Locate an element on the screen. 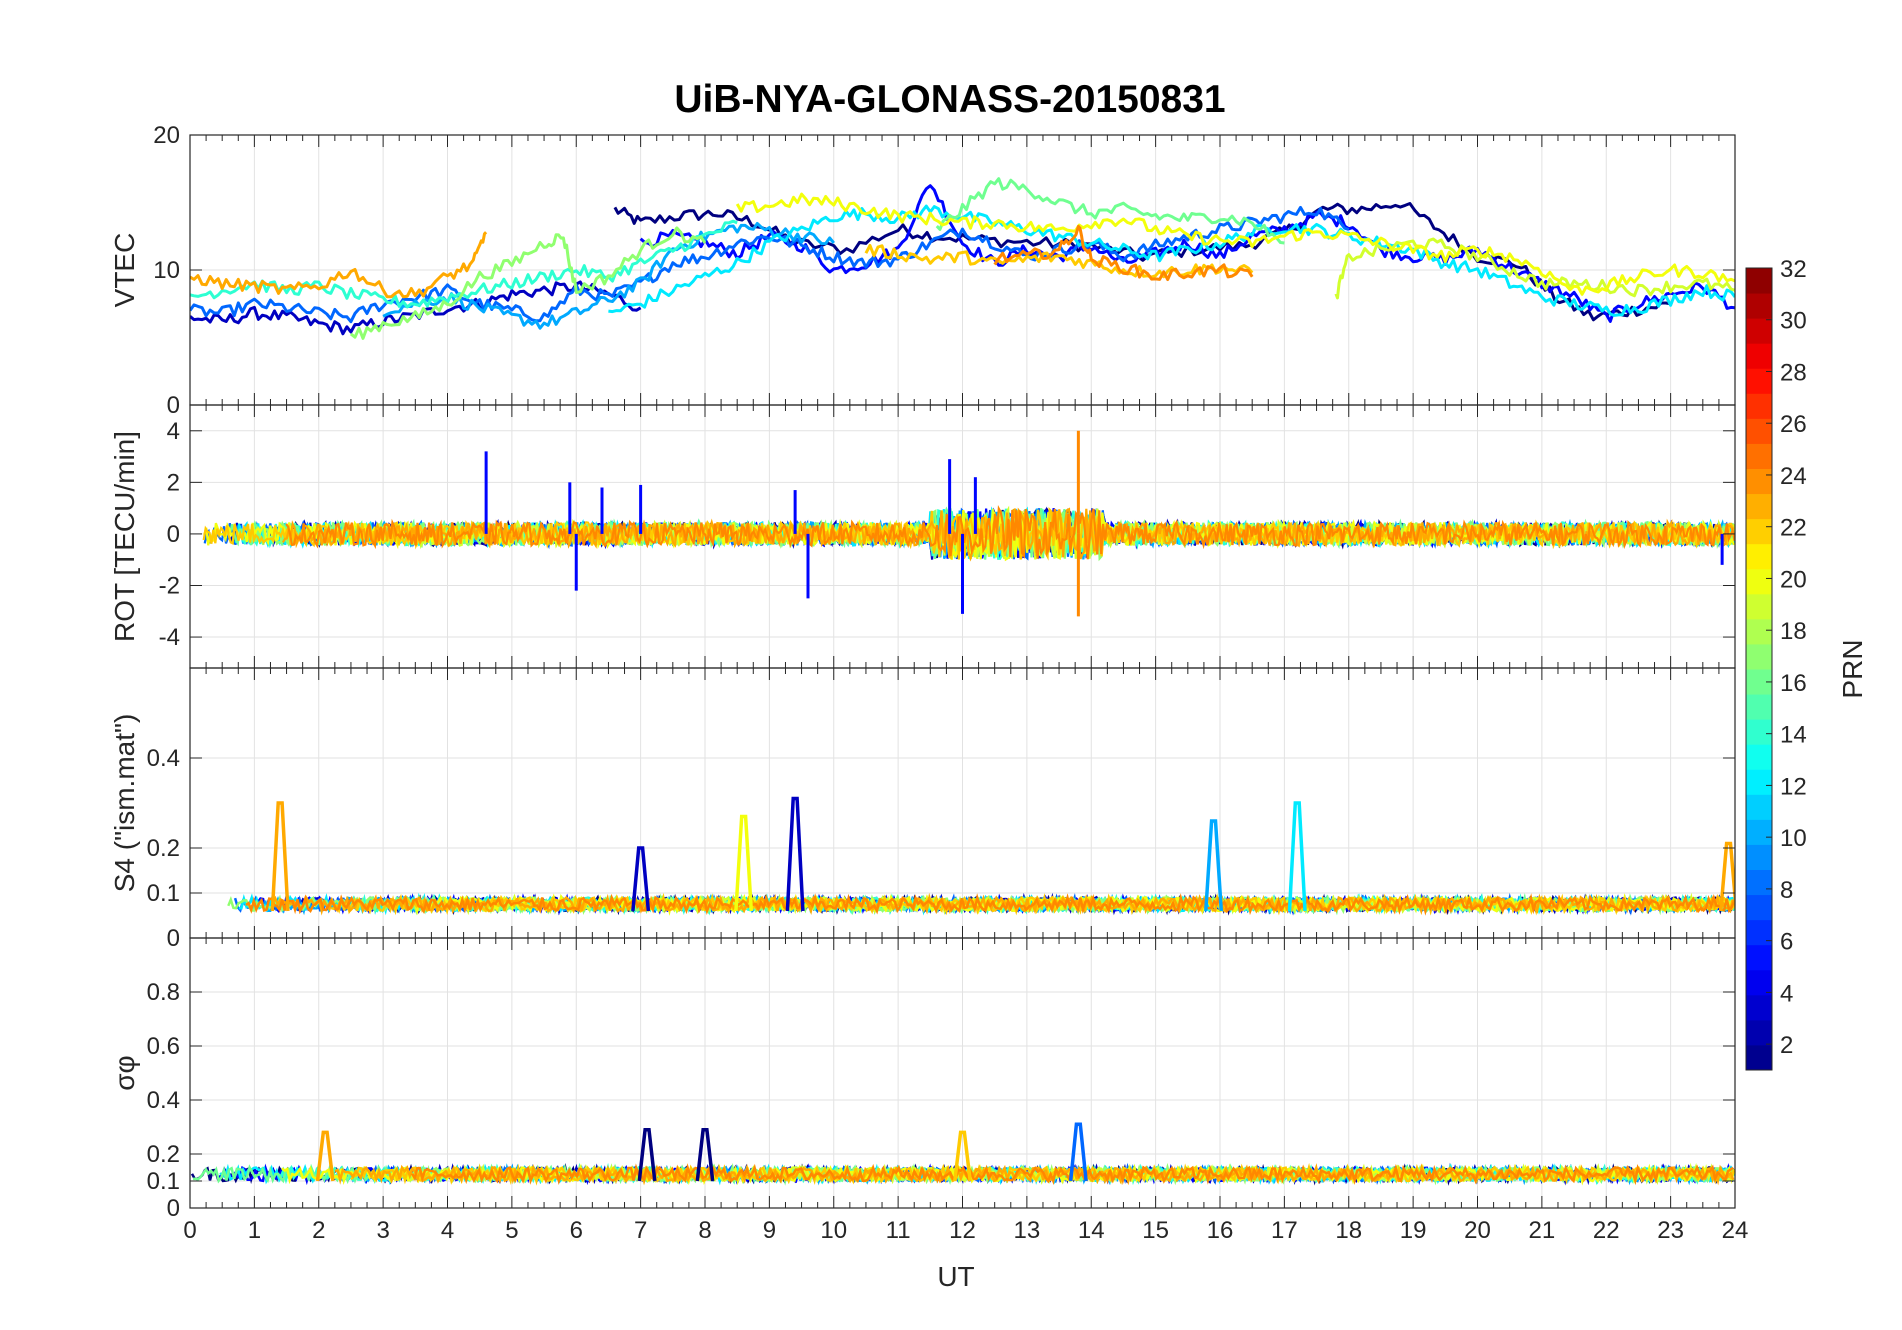 The height and width of the screenshot is (1330, 1902). x-tick-label: 16 is located at coordinates (1220, 1230).